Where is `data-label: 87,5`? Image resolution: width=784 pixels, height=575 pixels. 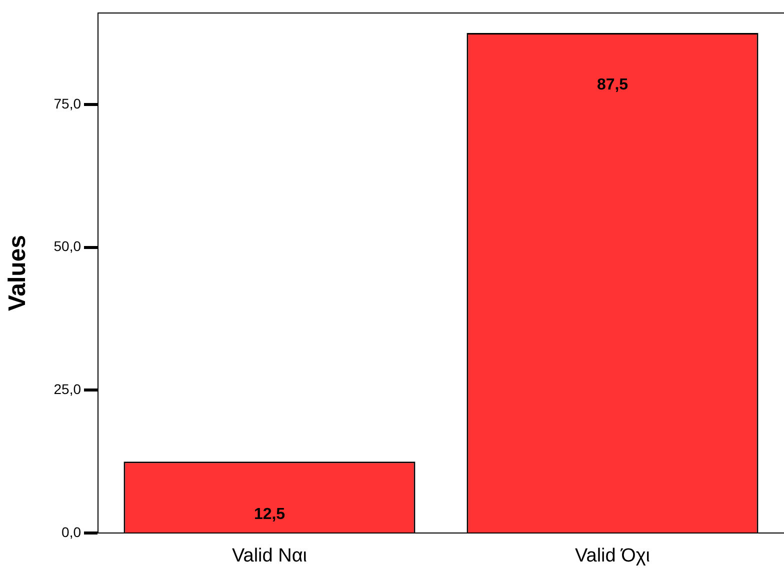 data-label: 87,5 is located at coordinates (612, 85).